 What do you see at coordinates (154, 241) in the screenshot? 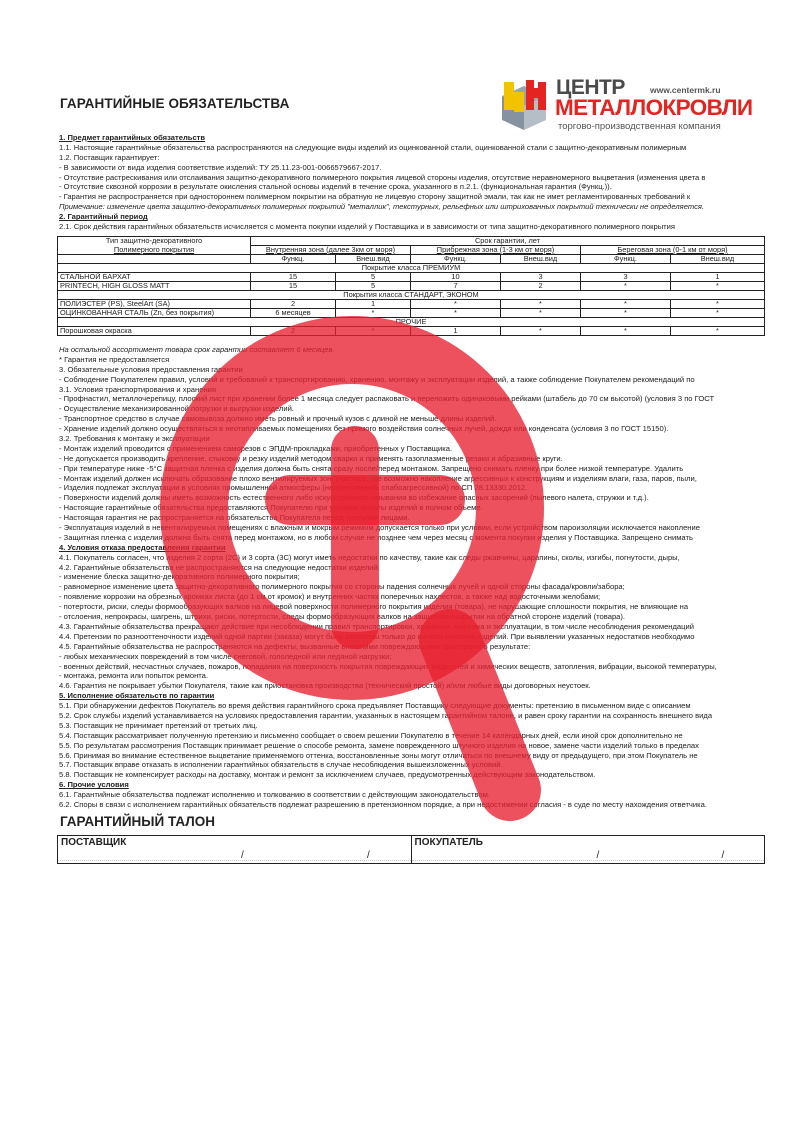
I see `type-header: Тип защитно-декоративного` at bounding box center [154, 241].